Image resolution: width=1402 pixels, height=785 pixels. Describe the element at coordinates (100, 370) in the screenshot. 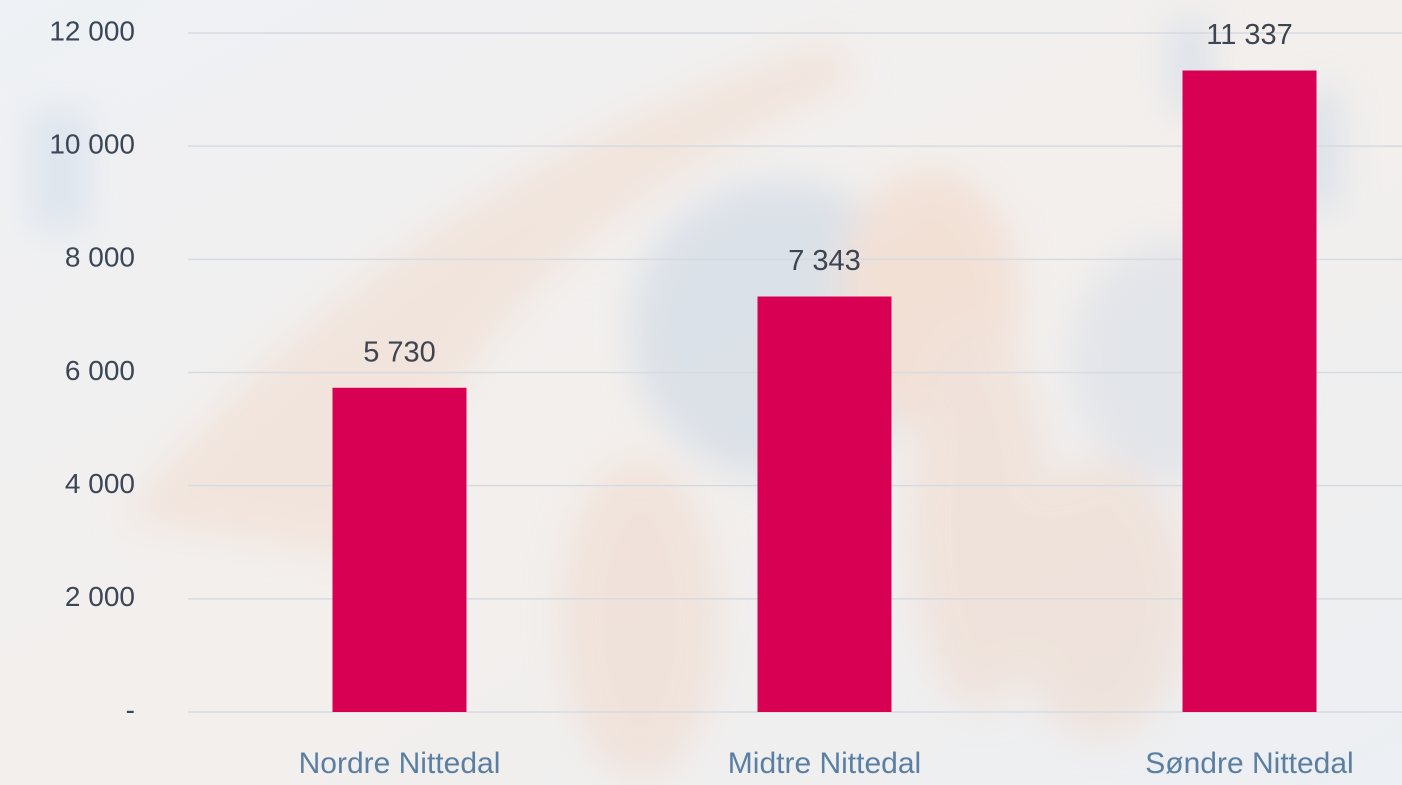

I see `y-tick-label: 6 000` at that location.